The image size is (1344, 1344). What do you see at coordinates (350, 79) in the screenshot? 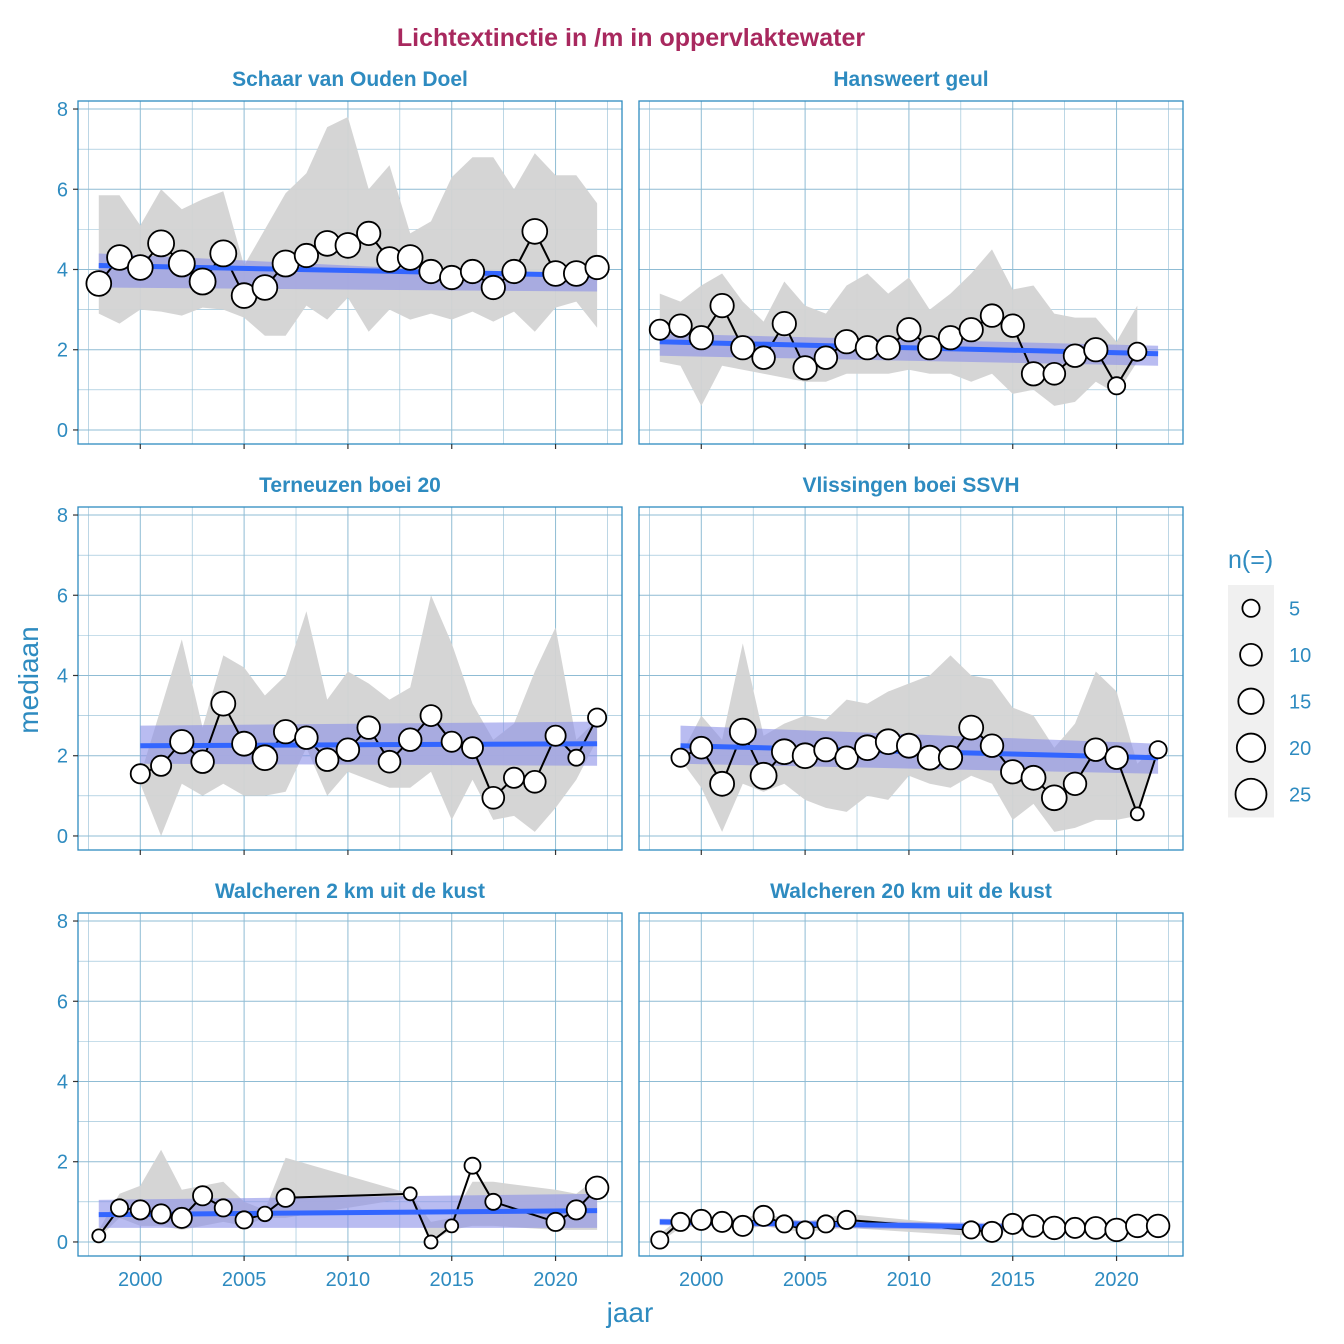
I see `panel-title: Schaar van Ouden Doel` at bounding box center [350, 79].